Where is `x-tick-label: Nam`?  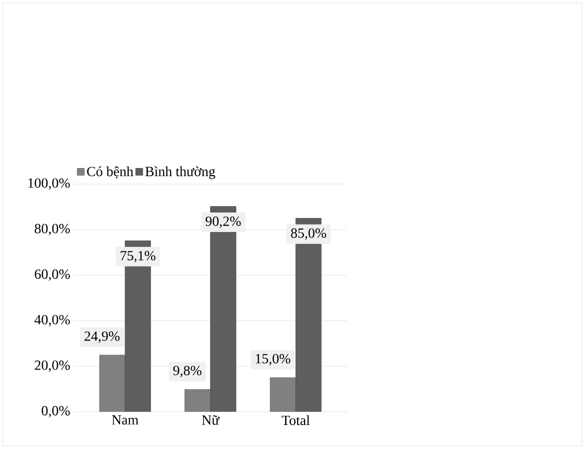
x-tick-label: Nam is located at coordinates (125, 420).